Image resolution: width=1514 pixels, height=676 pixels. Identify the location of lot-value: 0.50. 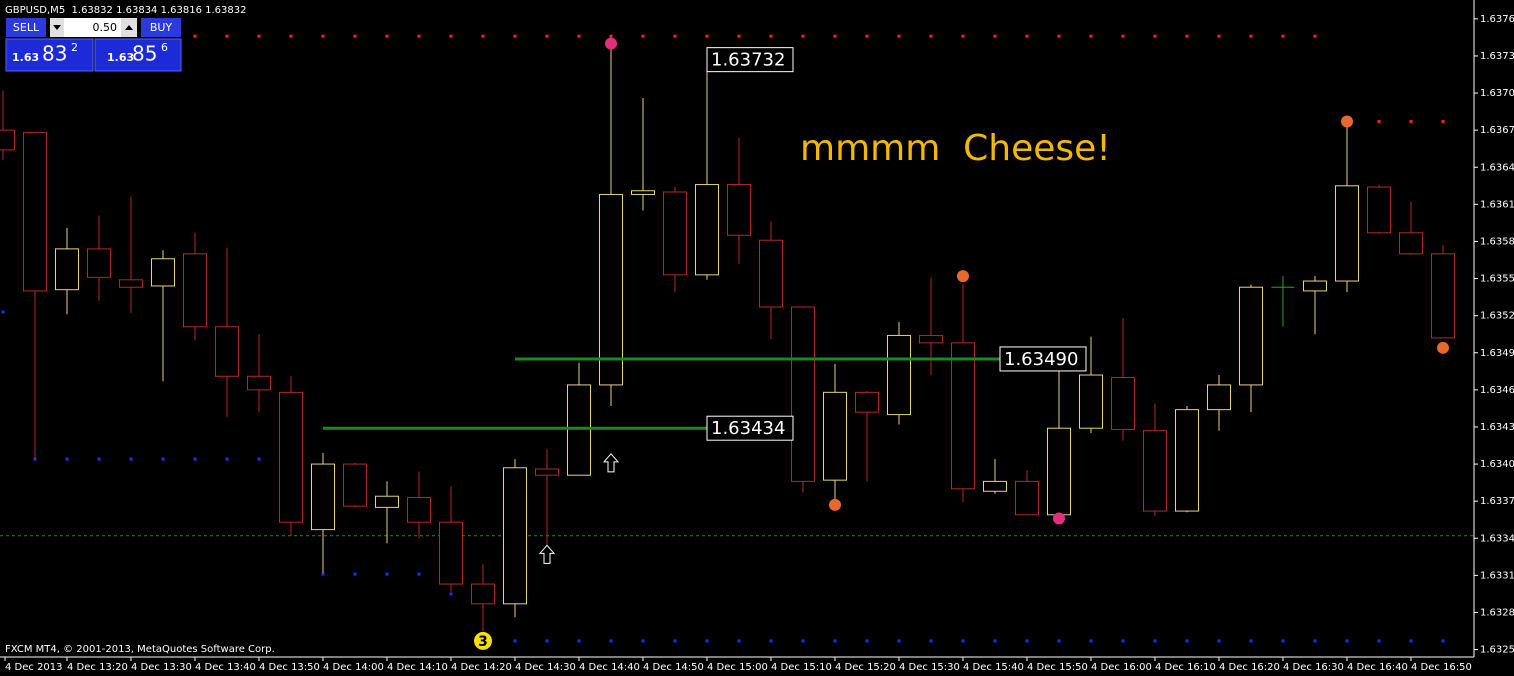
(105, 27).